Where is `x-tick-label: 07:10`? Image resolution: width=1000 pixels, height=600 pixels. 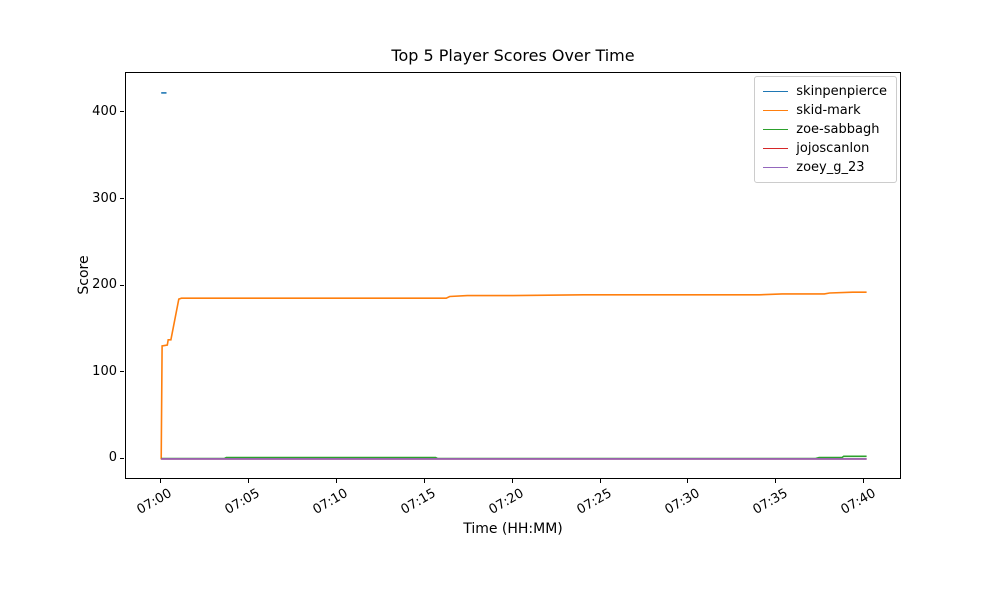
x-tick-label: 07:10 is located at coordinates (330, 502).